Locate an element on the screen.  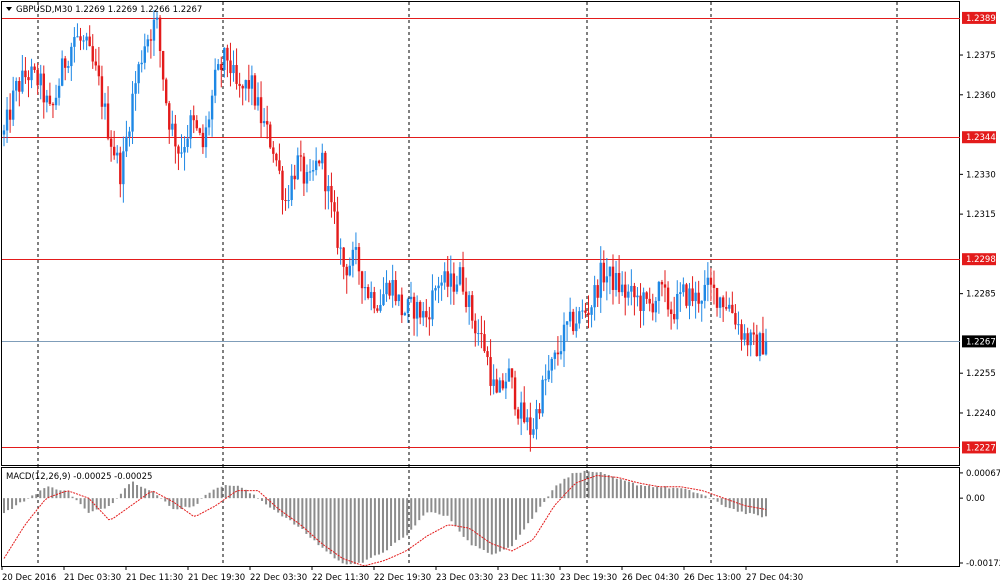
macd-tick-label: 0.00067 is located at coordinates (983, 474).